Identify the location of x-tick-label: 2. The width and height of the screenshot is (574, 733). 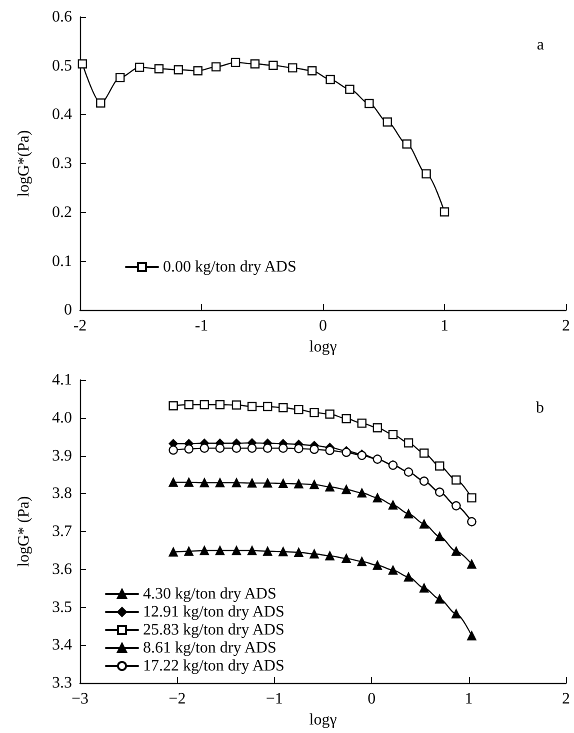
(566, 326).